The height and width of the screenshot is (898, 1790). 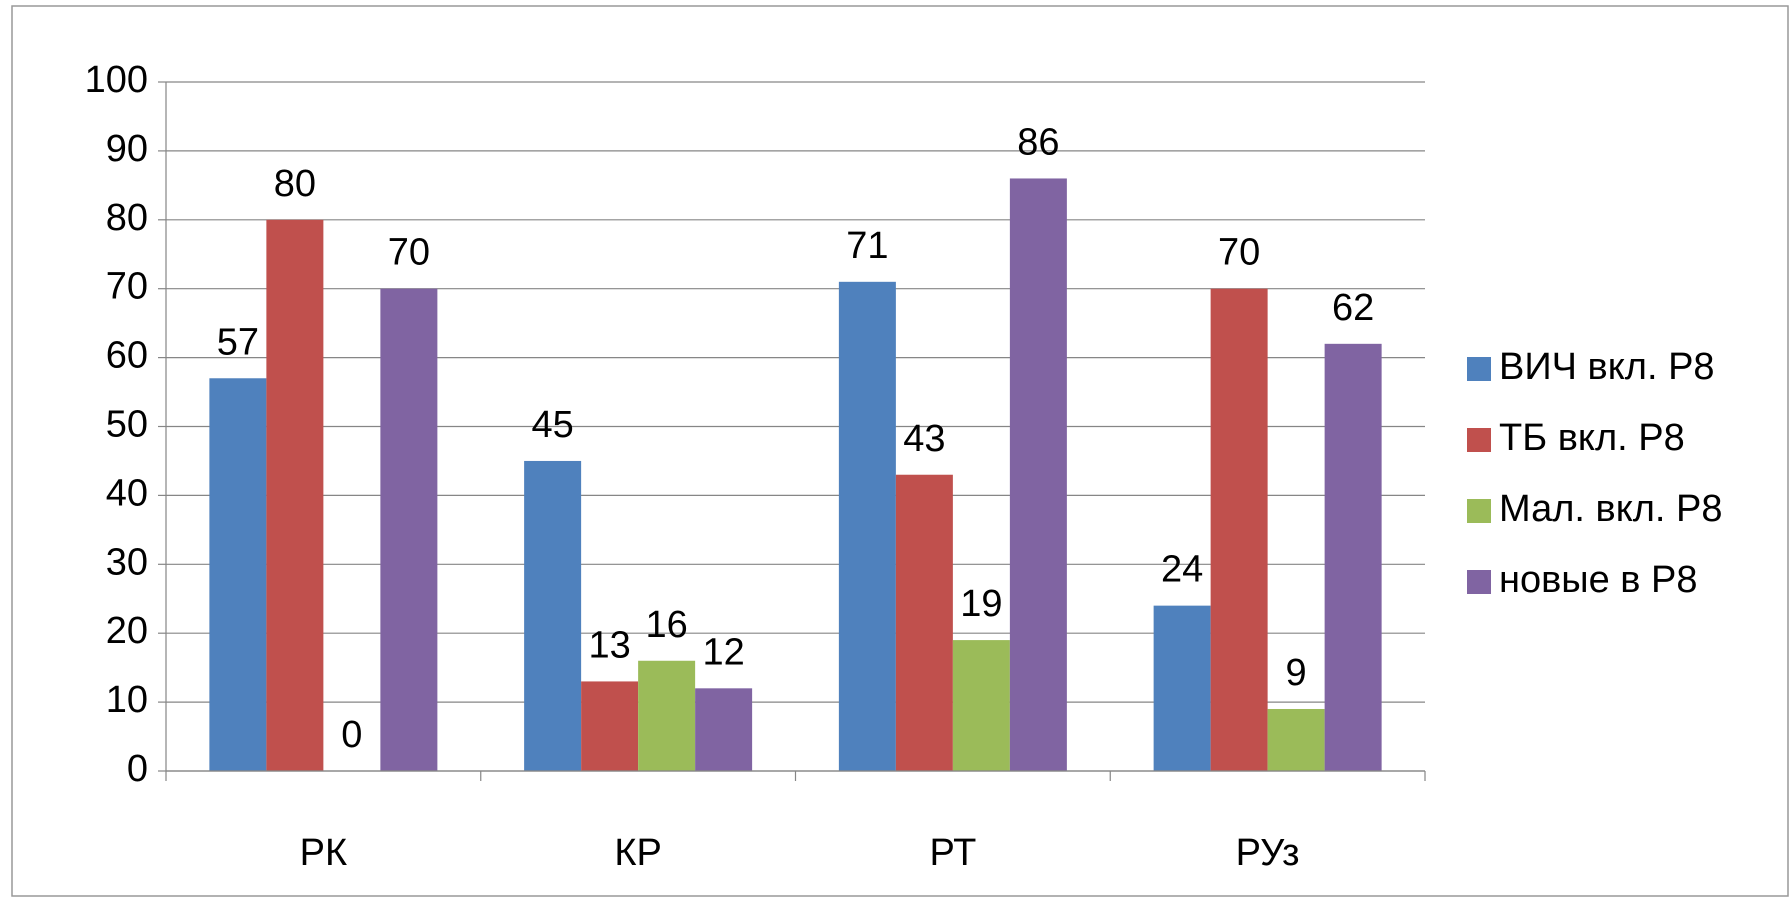 I want to click on y-tick-label: 20, so click(x=127, y=631).